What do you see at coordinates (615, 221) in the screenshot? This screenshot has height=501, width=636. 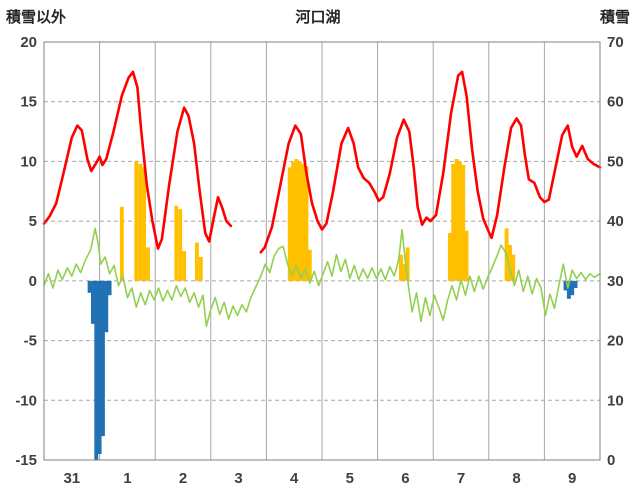 I see `right-axis-tick-label: 40` at bounding box center [615, 221].